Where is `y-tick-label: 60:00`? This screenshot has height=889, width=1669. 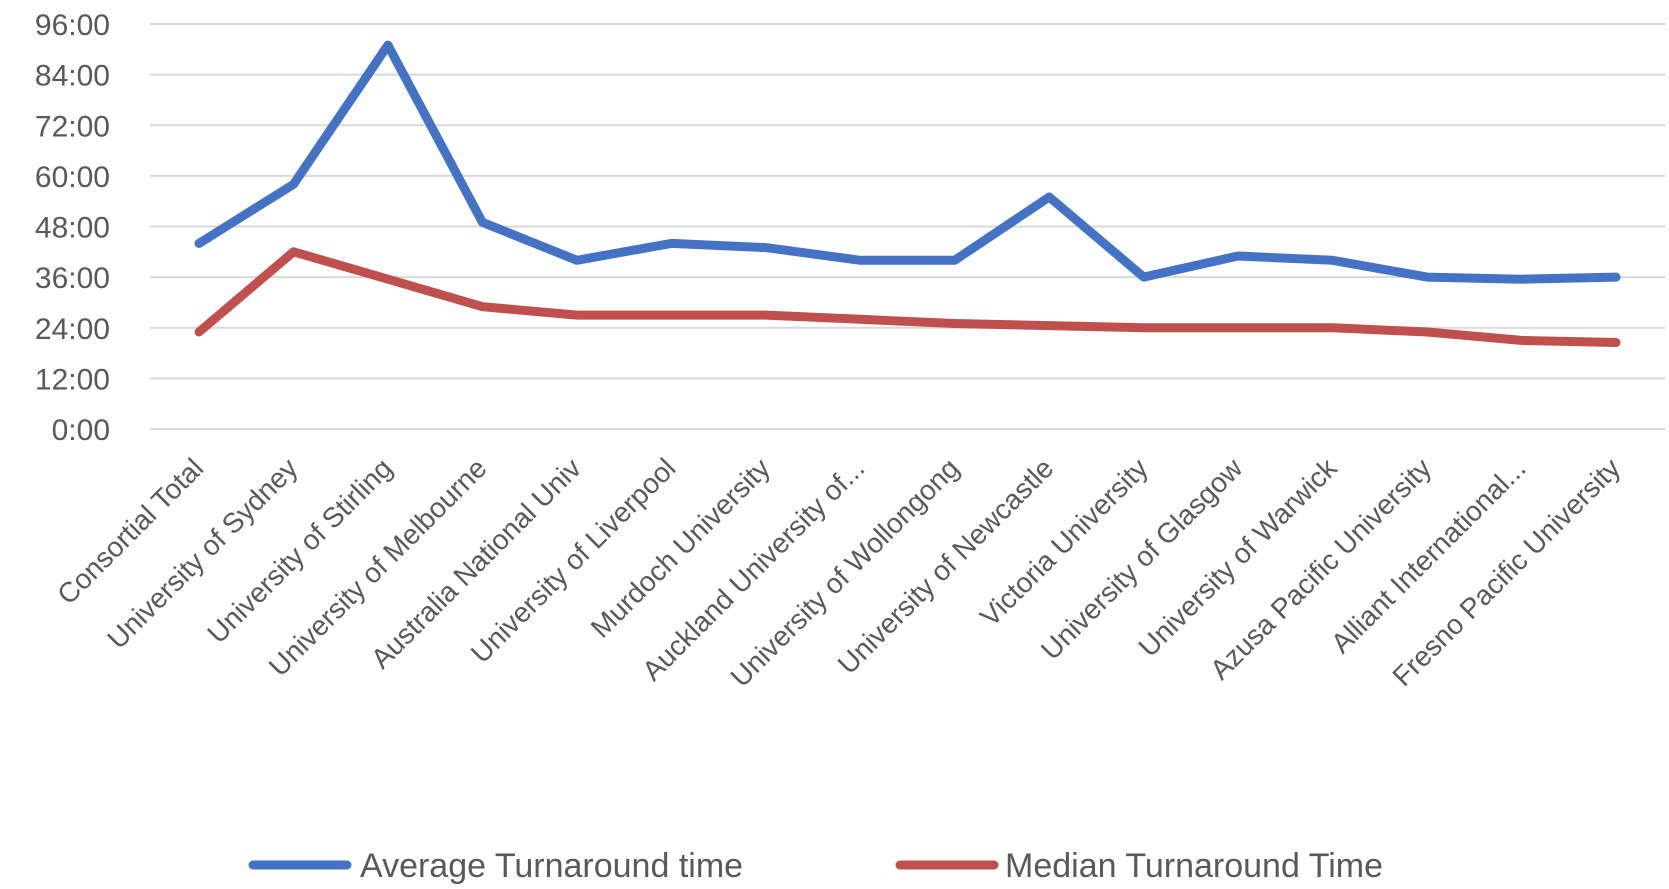 y-tick-label: 60:00 is located at coordinates (72, 177).